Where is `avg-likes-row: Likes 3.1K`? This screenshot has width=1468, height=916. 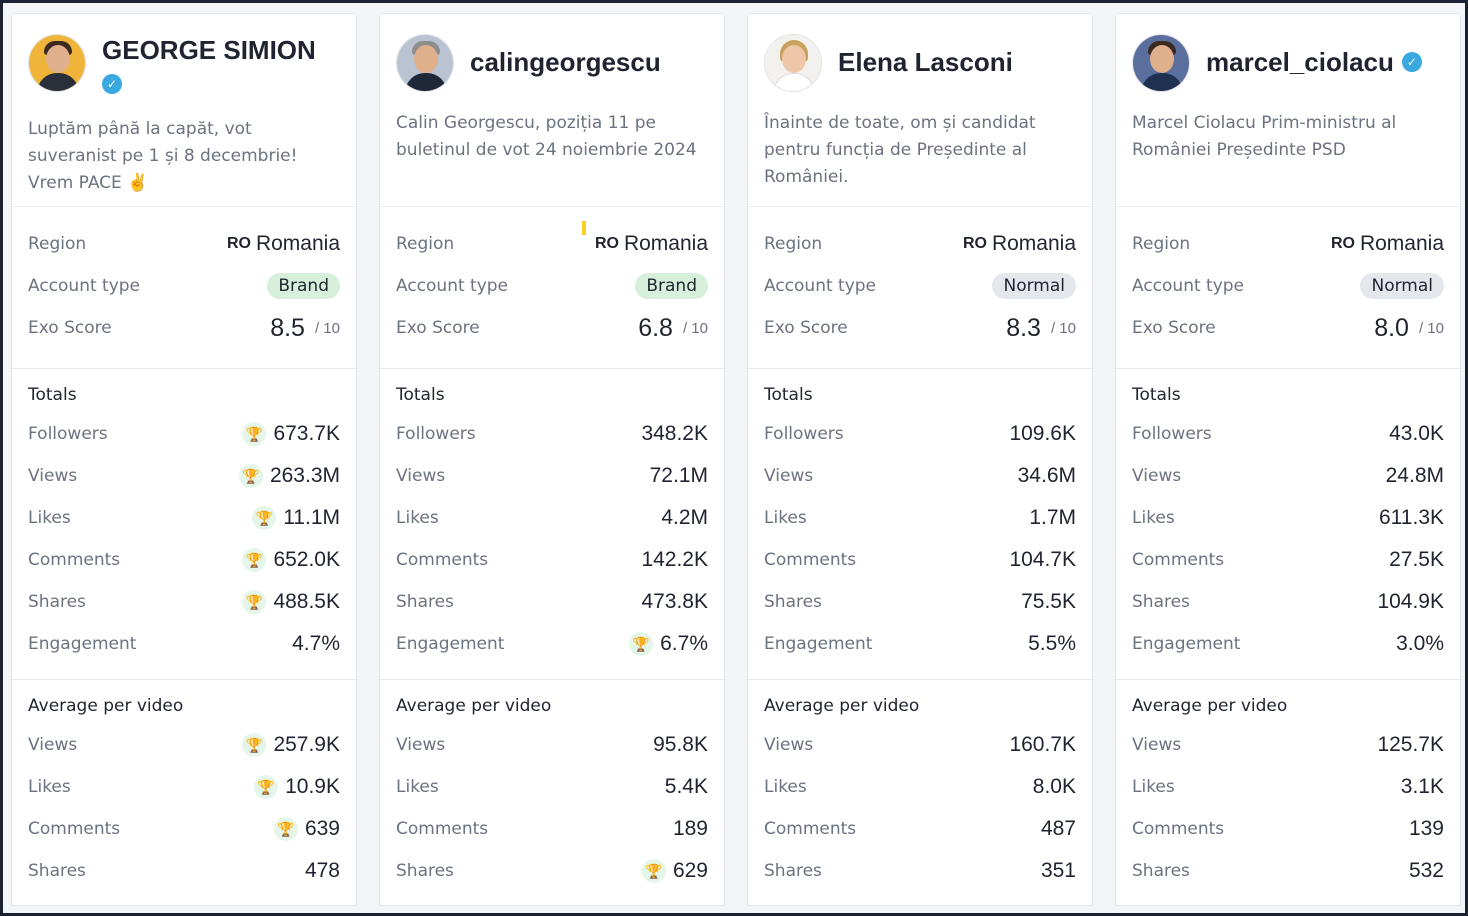
avg-likes-row: Likes 3.1K is located at coordinates (1288, 787).